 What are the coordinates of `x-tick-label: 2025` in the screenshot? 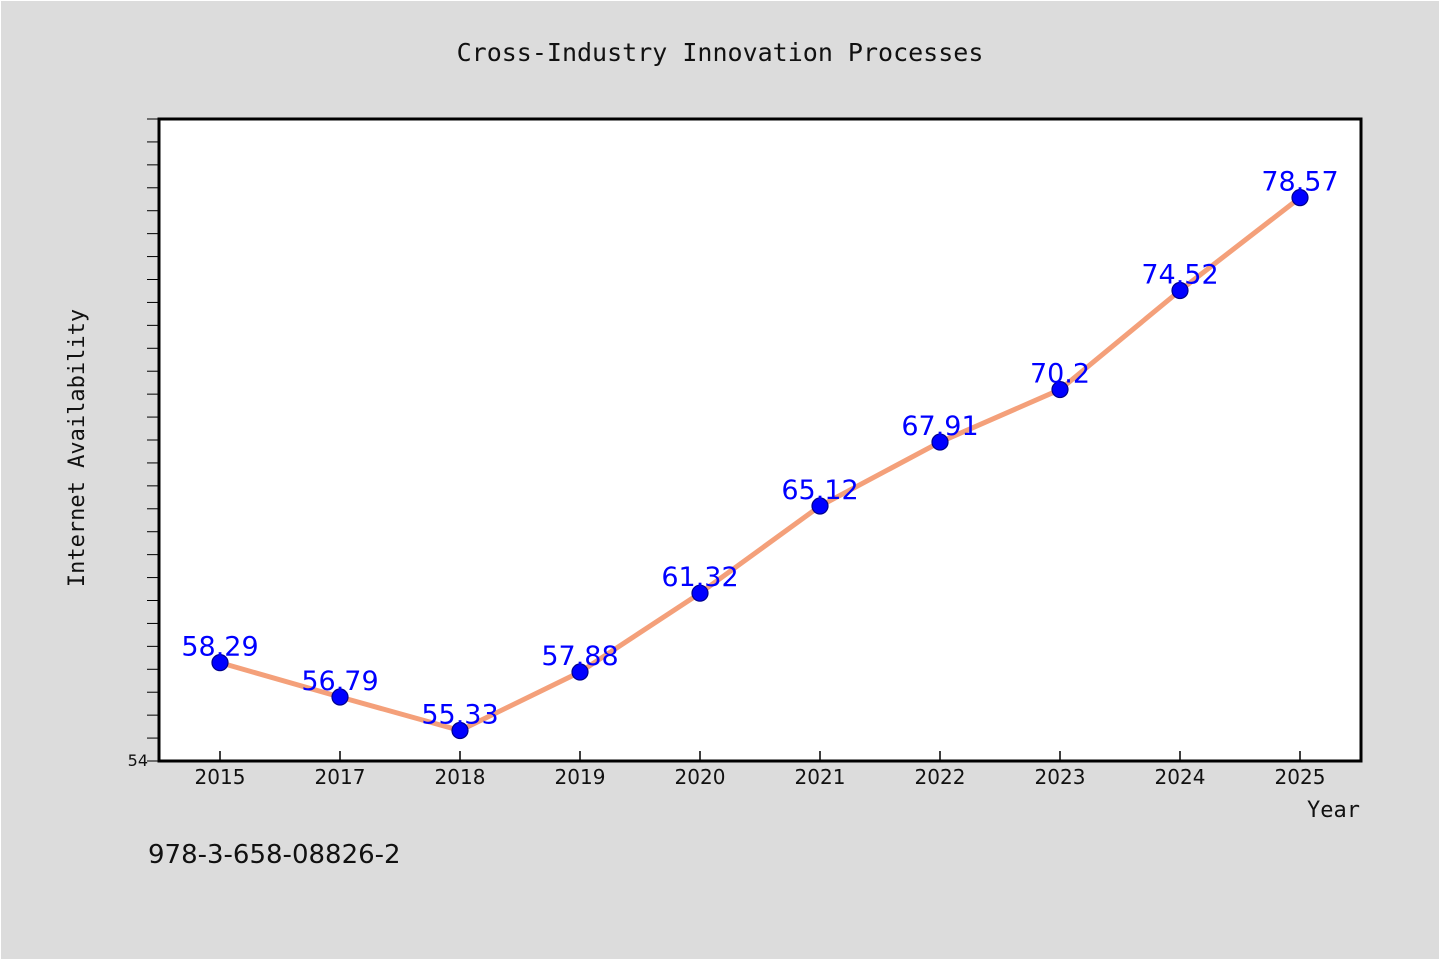 It's located at (1300, 777).